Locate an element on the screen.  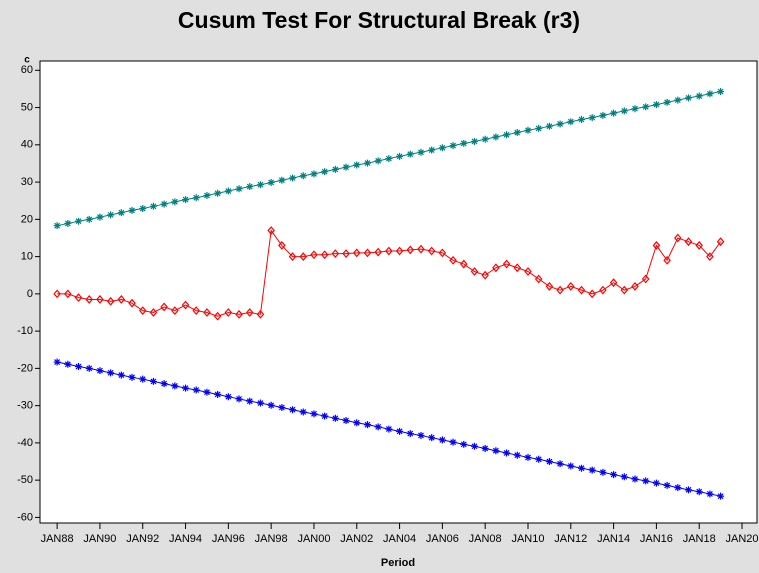
x-tick-label: JAN98 is located at coordinates (271, 539).